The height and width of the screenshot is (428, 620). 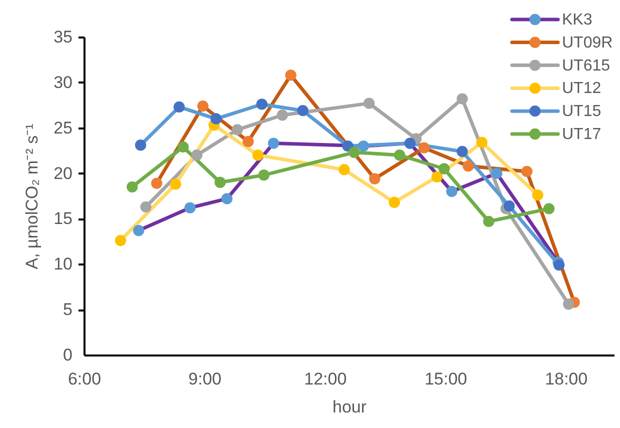 I want to click on x-tick-label: 18:00, so click(x=566, y=379).